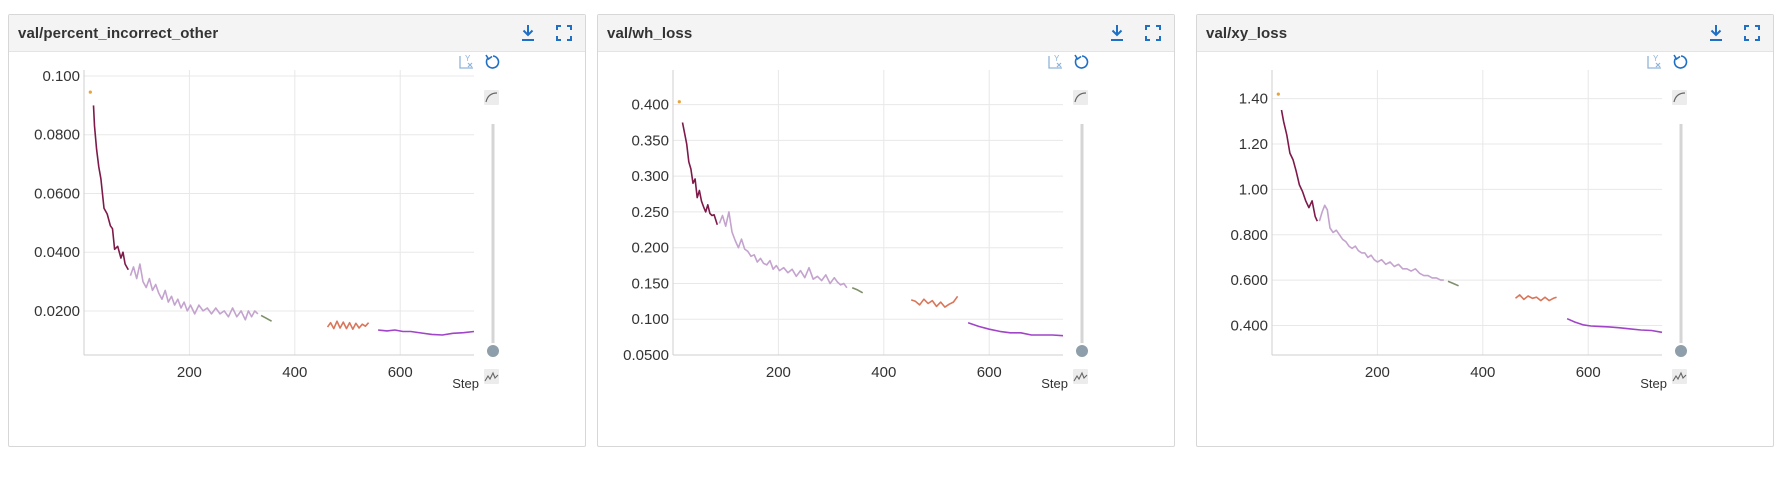  Describe the element at coordinates (650, 176) in the screenshot. I see `y-tick-label: 0.300` at that location.